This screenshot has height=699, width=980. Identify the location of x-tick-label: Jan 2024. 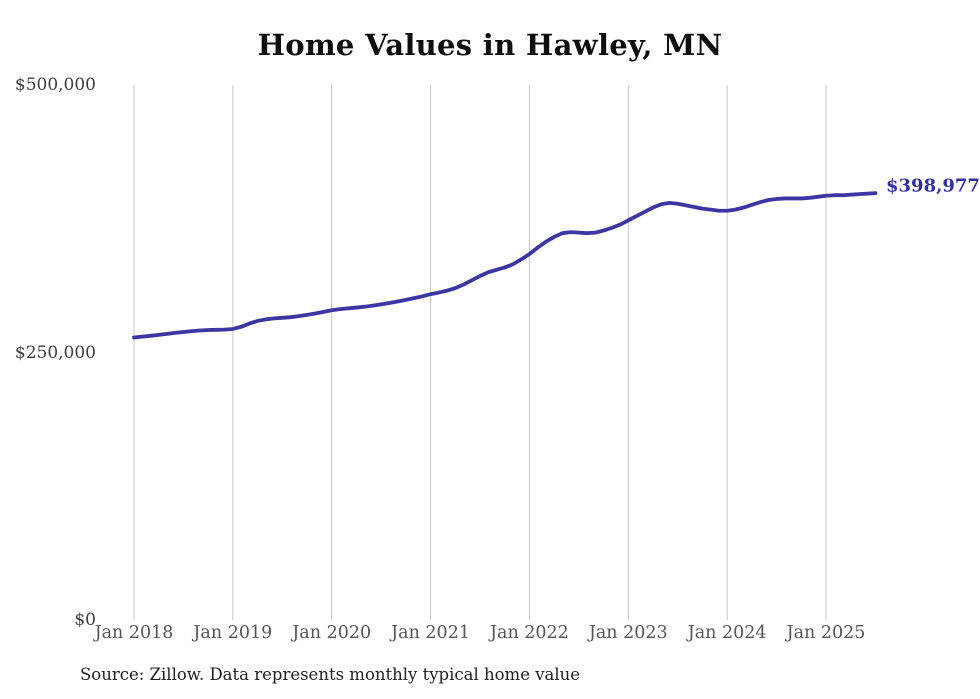
(727, 633).